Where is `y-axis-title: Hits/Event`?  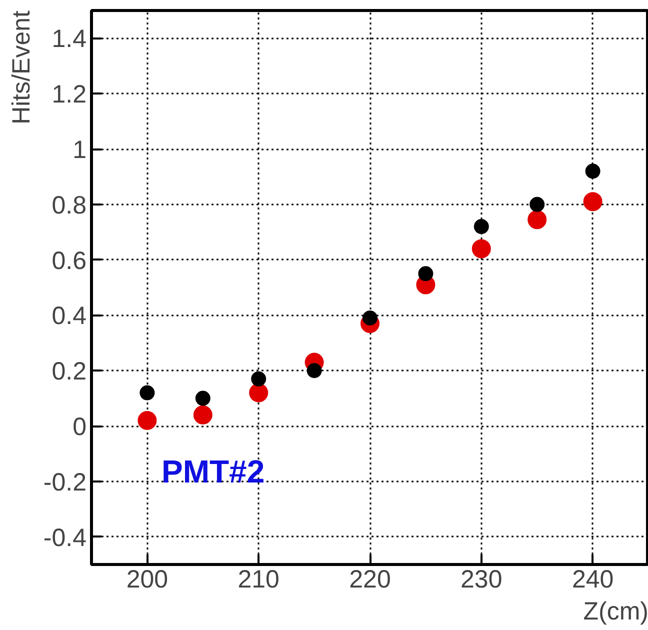
y-axis-title: Hits/Event is located at coordinates (22, 67).